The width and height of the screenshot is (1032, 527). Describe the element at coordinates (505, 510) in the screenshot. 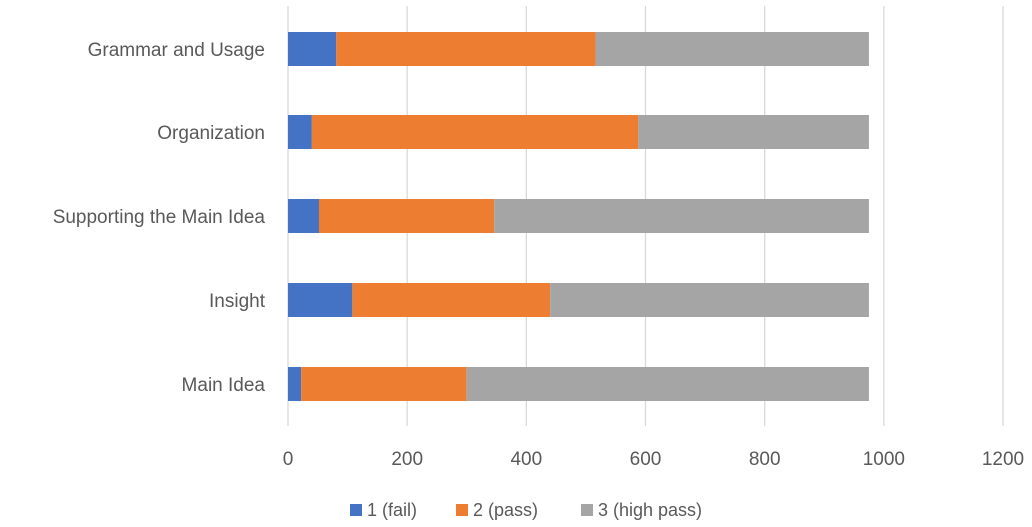

I see `legend-label: 2 (pass)` at that location.